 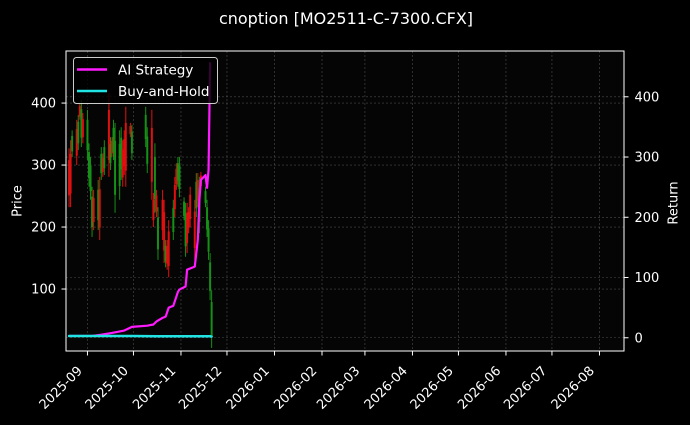 I want to click on legend-box, so click(x=145, y=80).